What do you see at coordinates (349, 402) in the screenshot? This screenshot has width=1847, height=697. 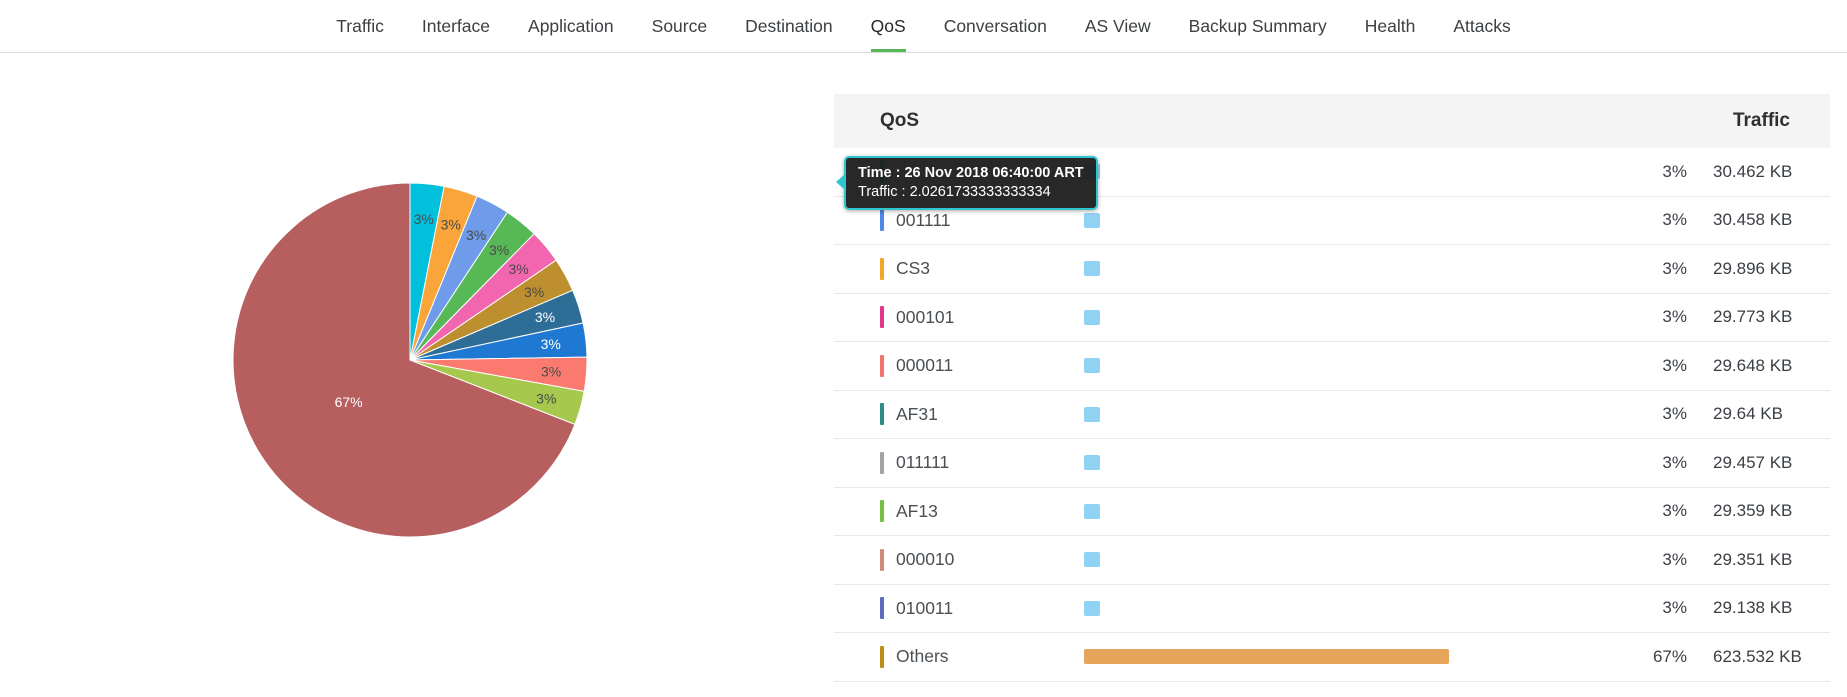 I see `pie-slice-label: 67%` at bounding box center [349, 402].